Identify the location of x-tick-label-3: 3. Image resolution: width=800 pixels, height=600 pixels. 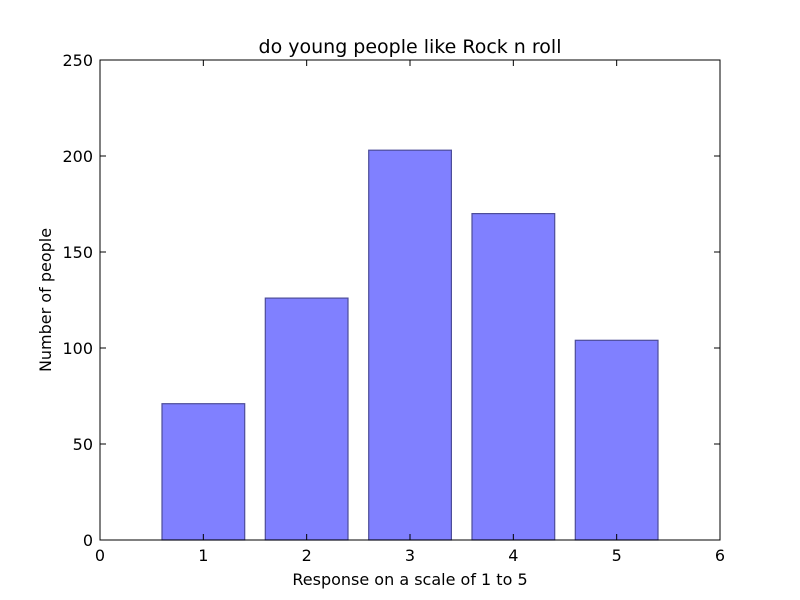
(410, 555).